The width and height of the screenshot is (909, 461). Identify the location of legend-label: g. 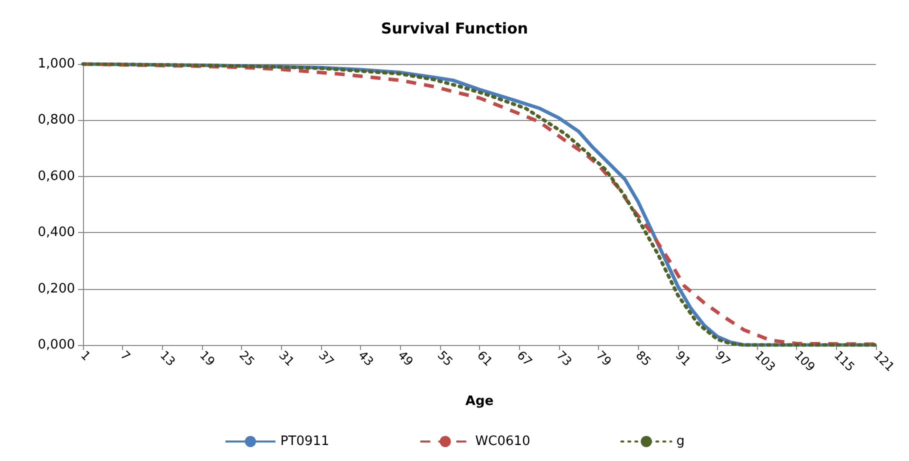
(680, 441).